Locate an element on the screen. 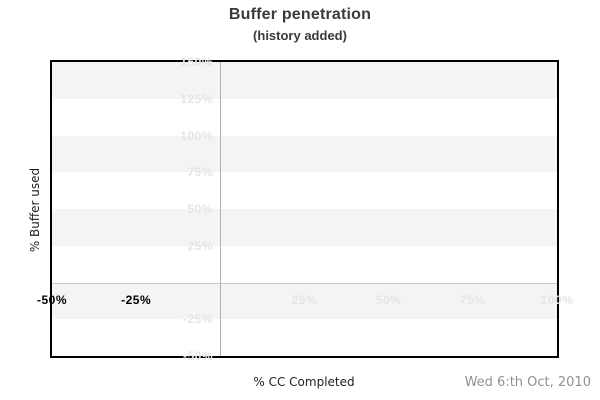 This screenshot has width=600, height=400. y-tick-label: 75% is located at coordinates (200, 172).